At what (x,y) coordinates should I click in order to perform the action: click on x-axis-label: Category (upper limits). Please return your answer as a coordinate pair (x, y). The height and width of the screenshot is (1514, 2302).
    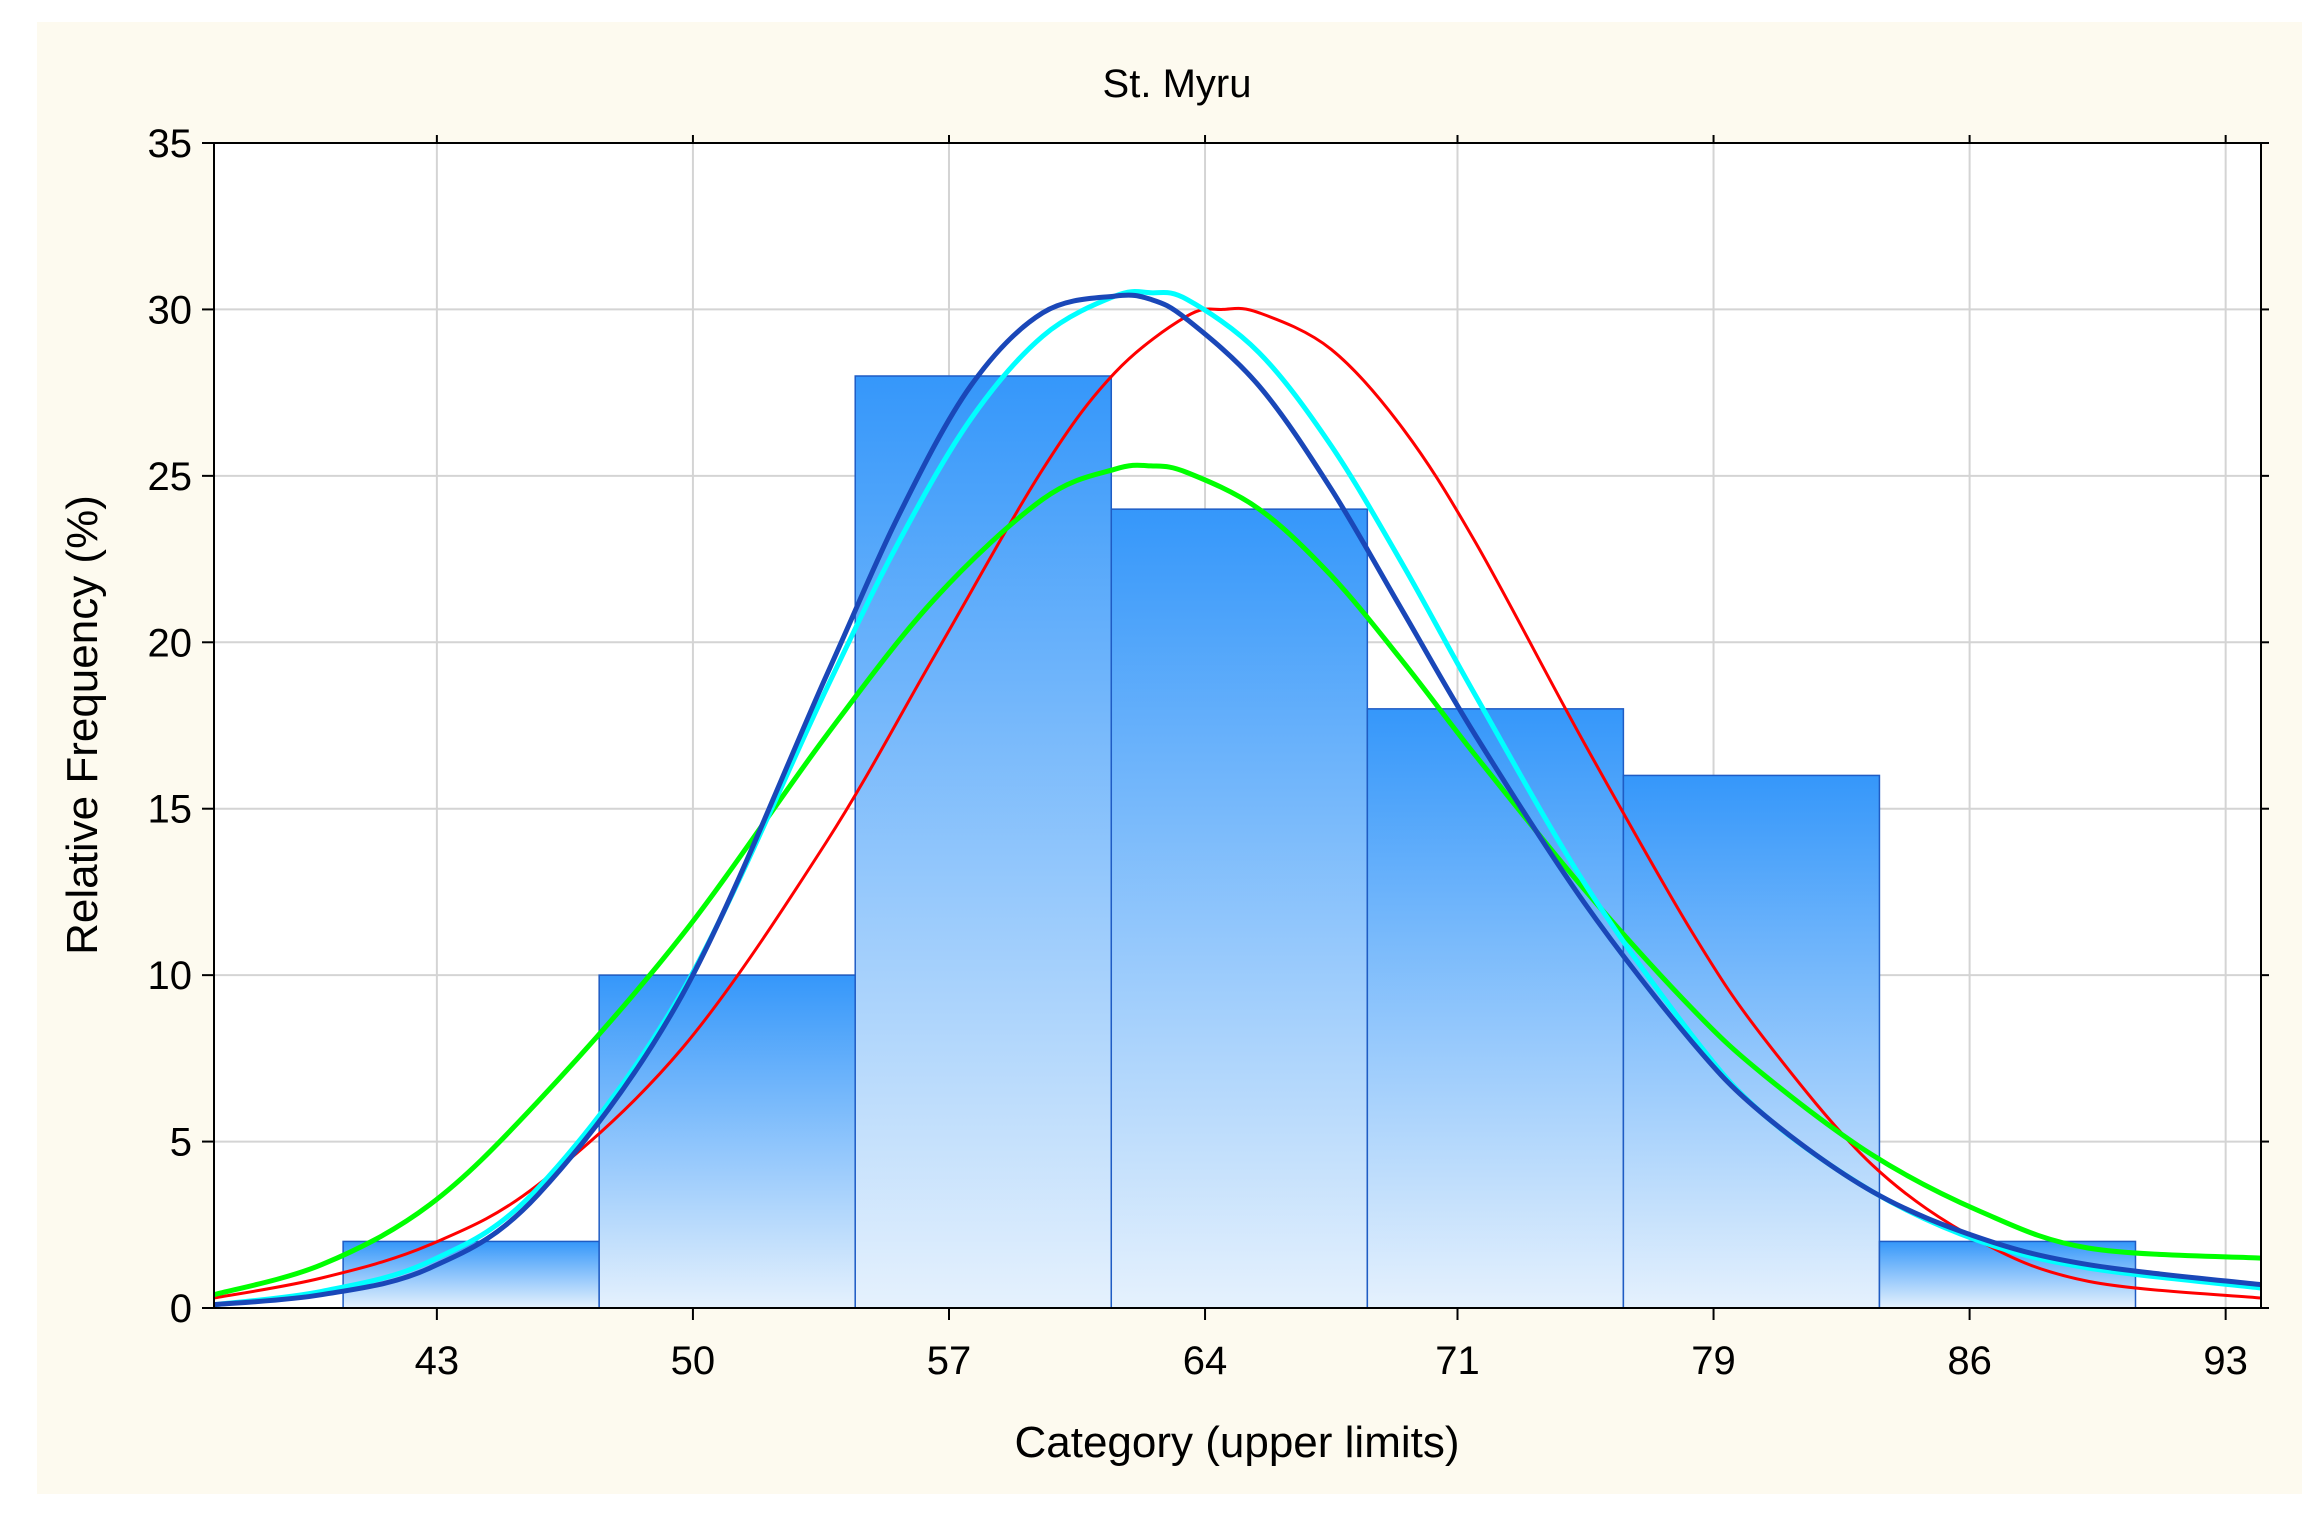
    Looking at the image, I should click on (1236, 1442).